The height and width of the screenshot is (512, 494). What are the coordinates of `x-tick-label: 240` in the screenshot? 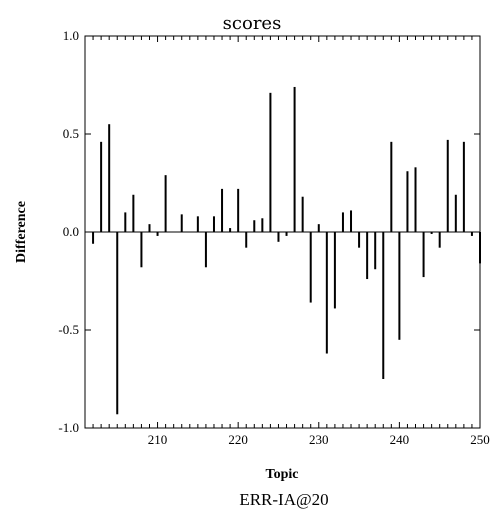 It's located at (400, 439).